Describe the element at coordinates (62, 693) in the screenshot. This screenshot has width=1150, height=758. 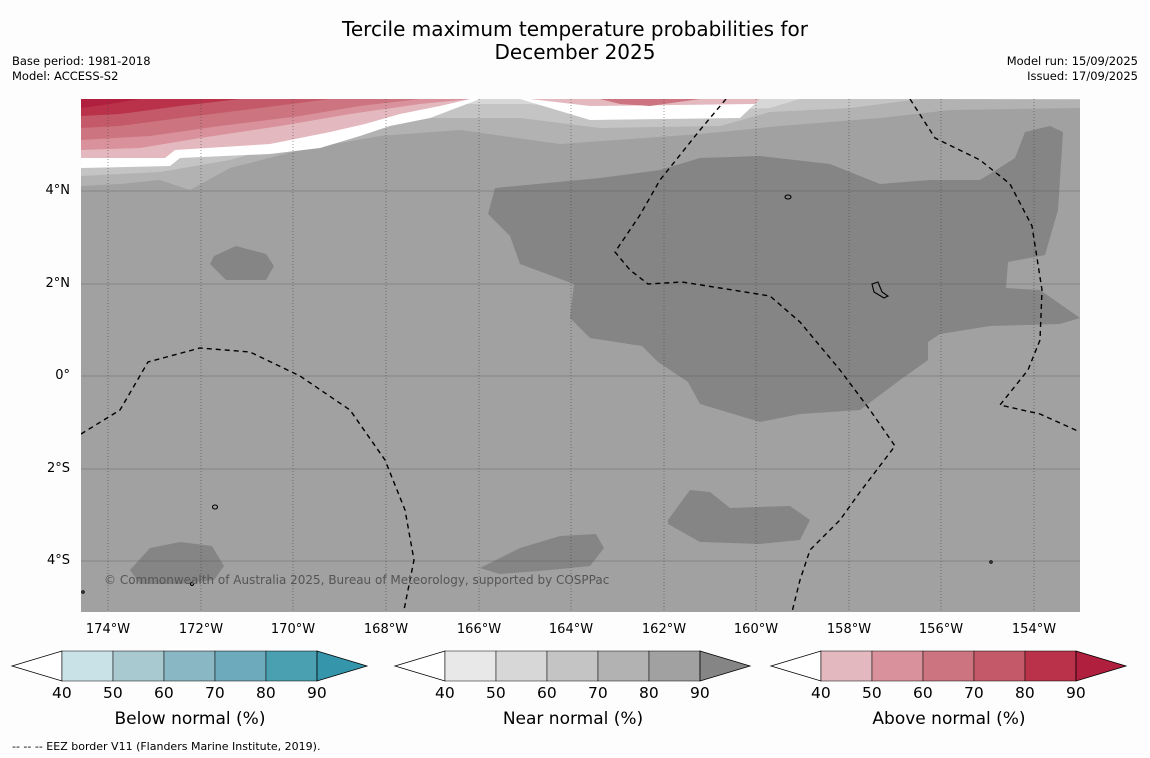
I see `cb1-tick-40: 40` at that location.